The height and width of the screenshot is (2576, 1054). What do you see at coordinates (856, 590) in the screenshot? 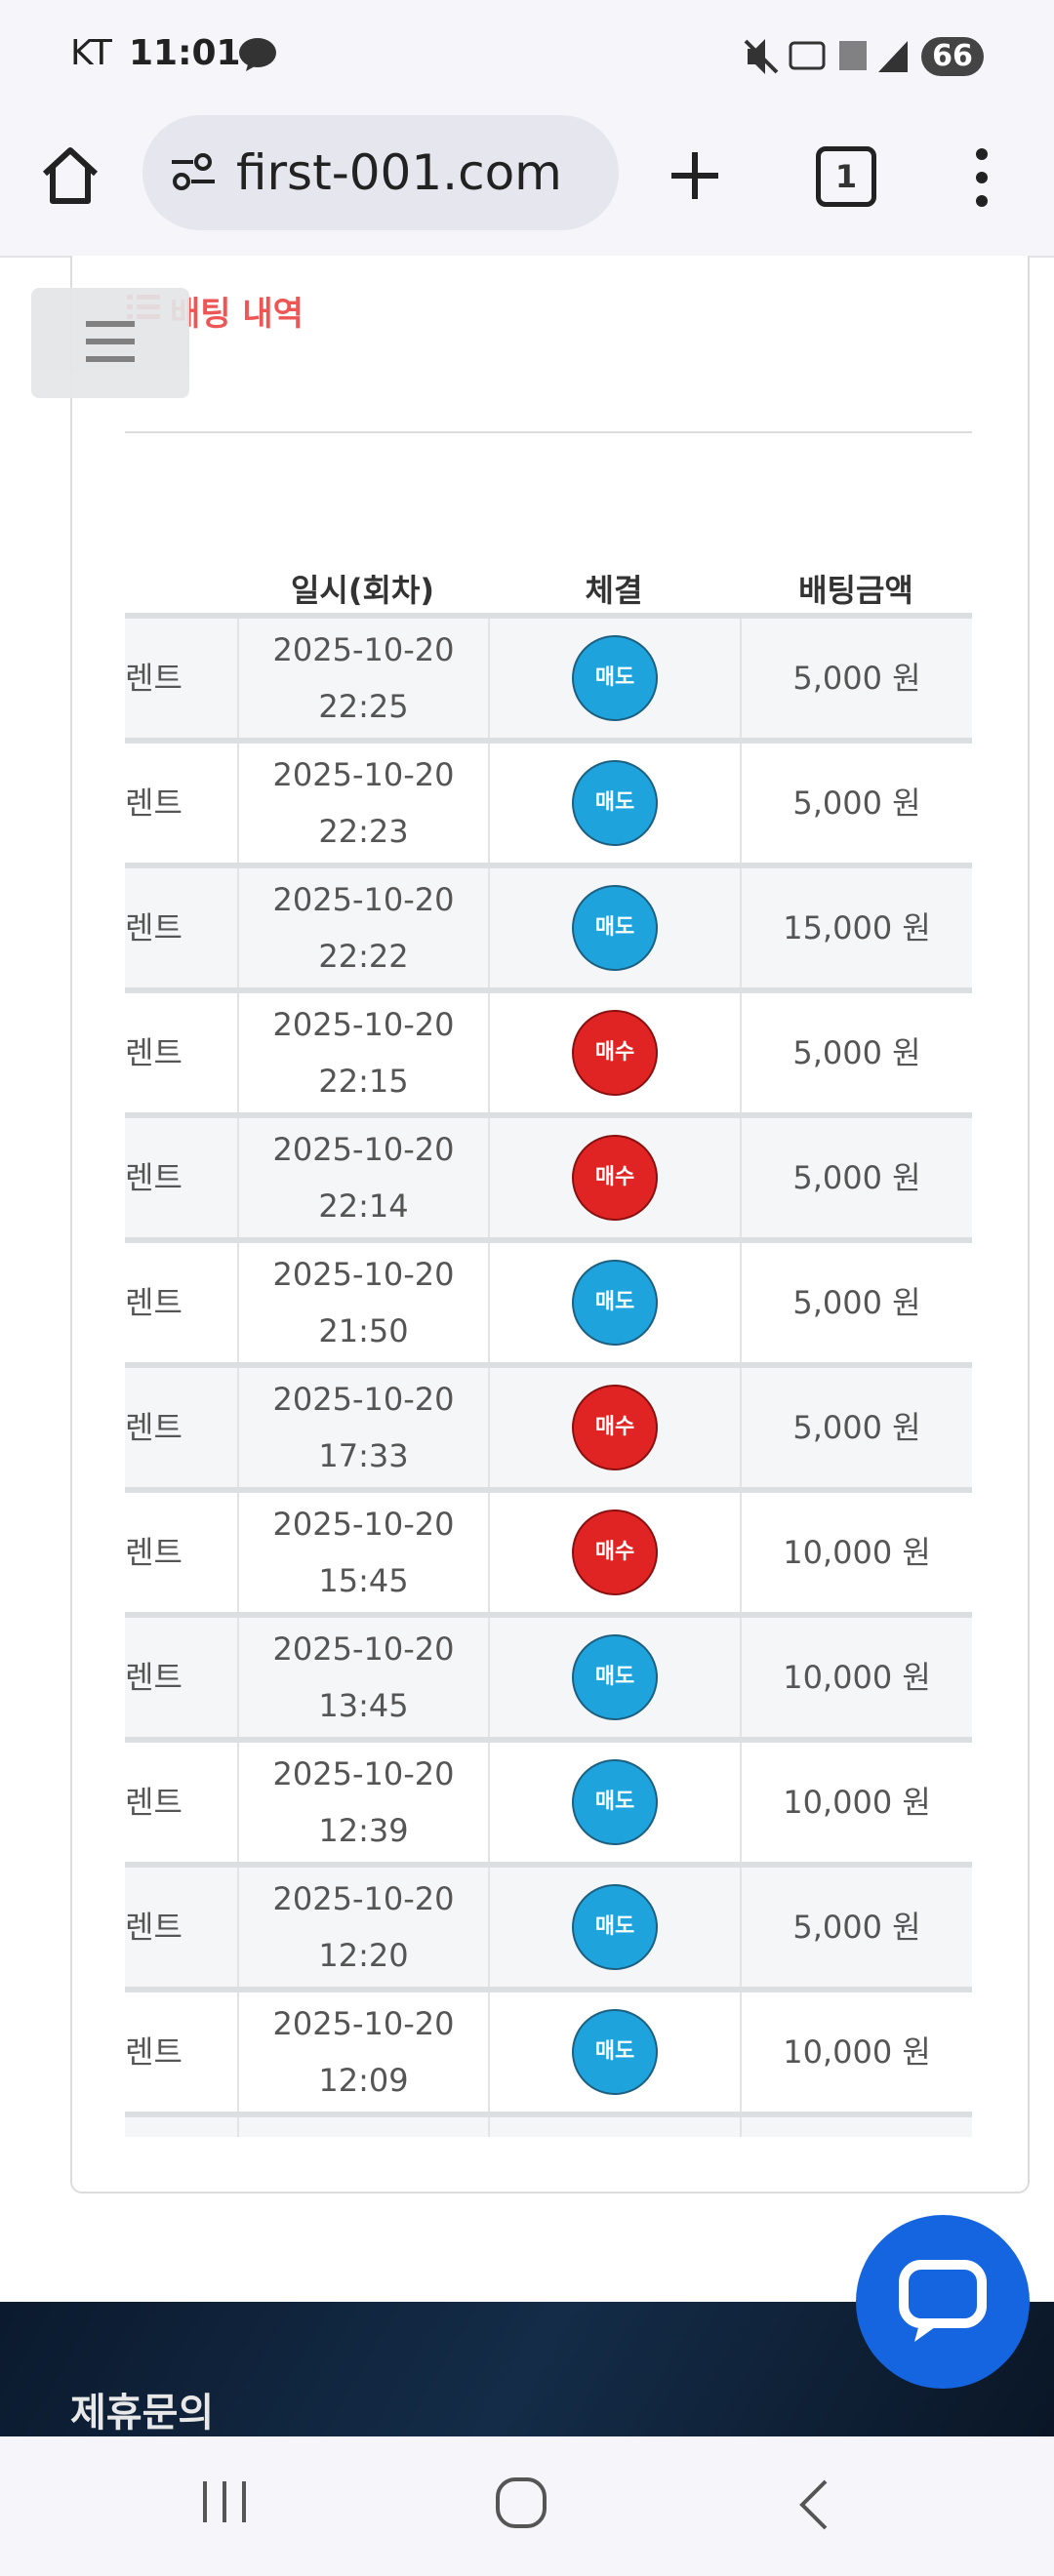
I see `column-header: 배팅금액` at bounding box center [856, 590].